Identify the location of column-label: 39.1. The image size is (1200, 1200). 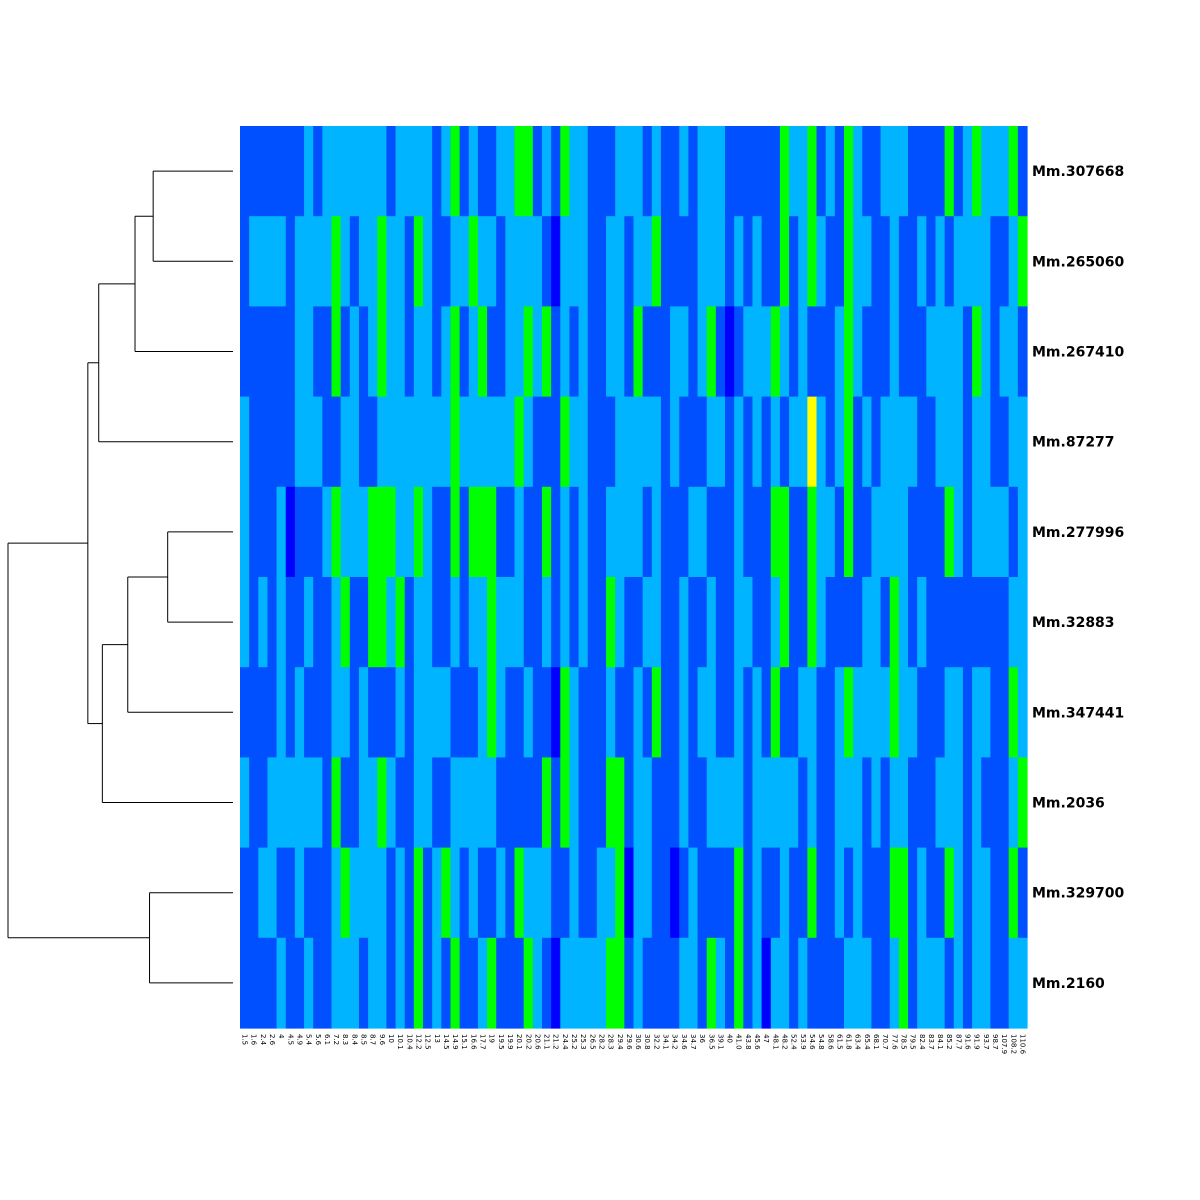
(720, 1042).